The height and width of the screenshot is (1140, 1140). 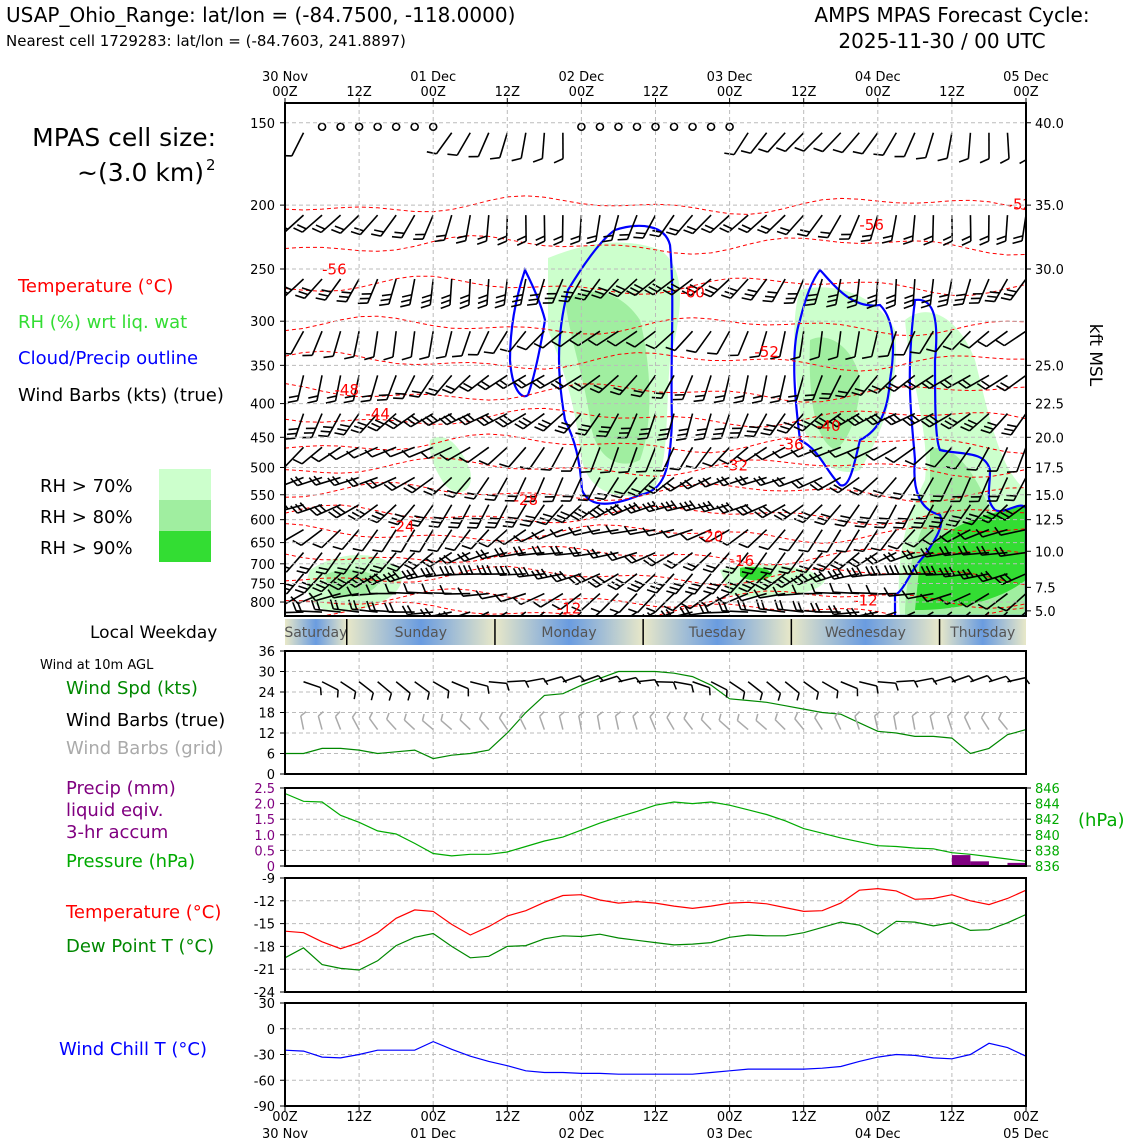 I want to click on calm-wind-circle, so click(x=322, y=127).